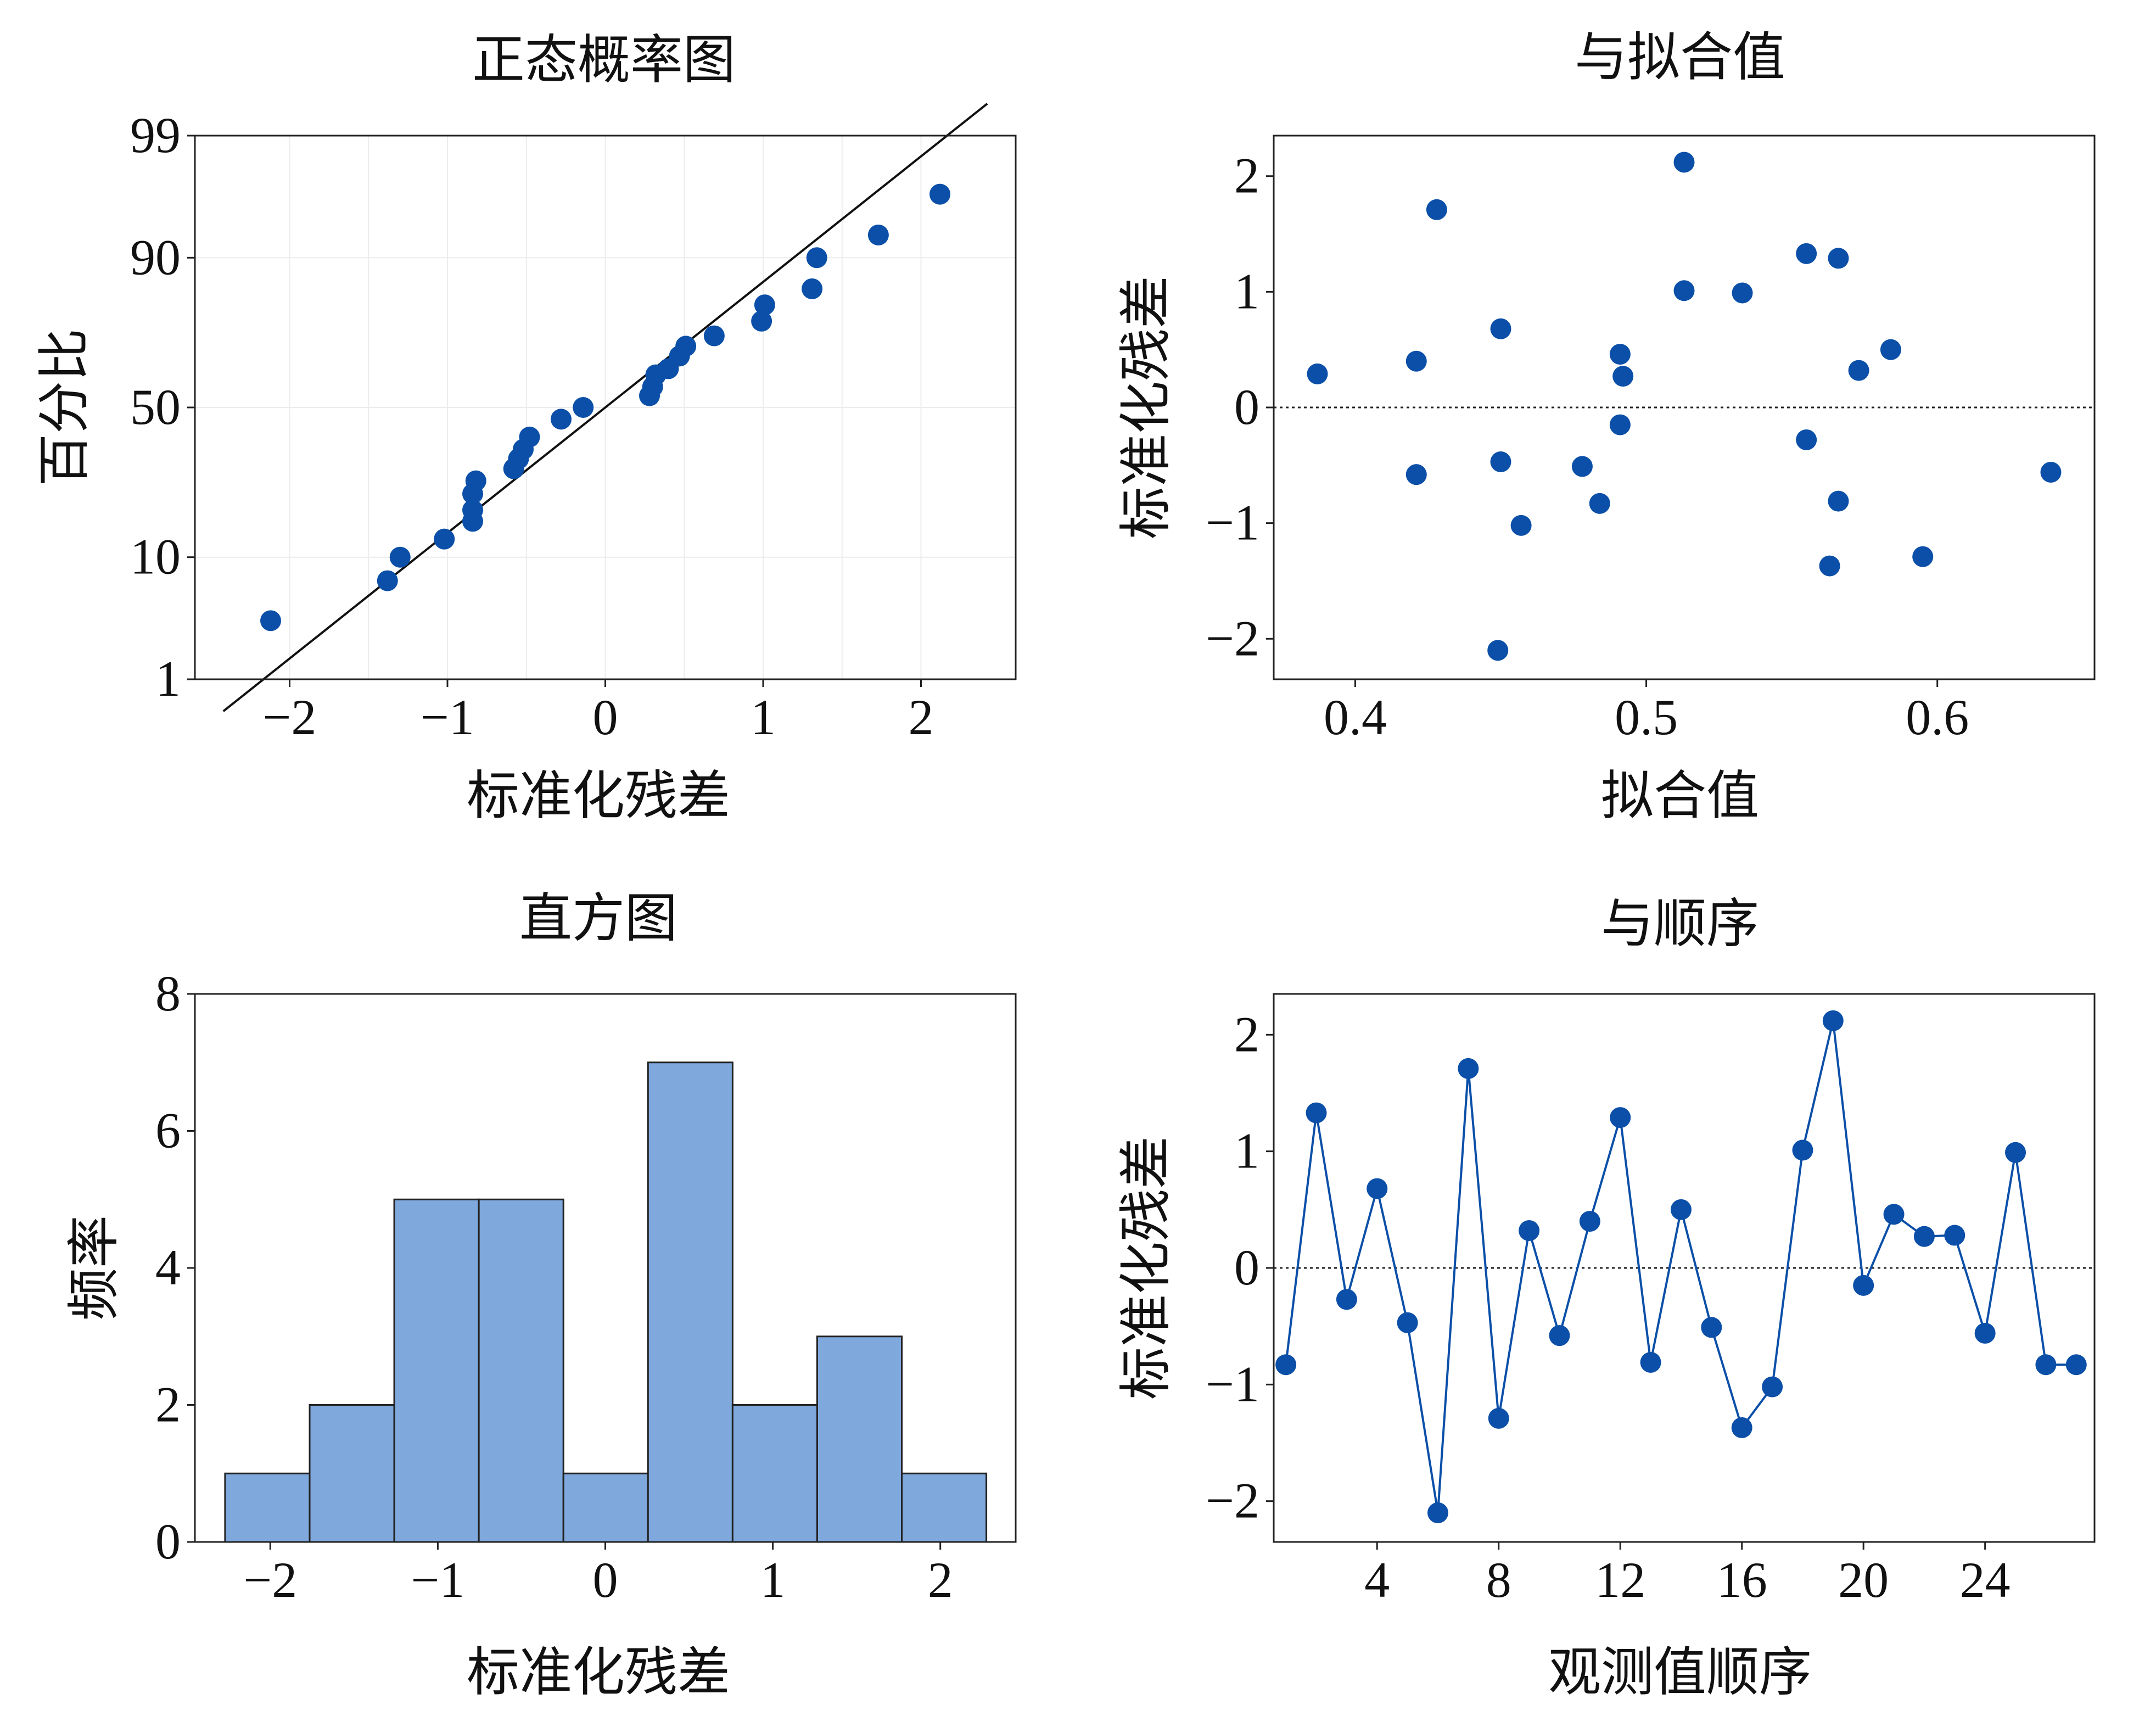 This screenshot has height=1727, width=2156. Describe the element at coordinates (1355, 717) in the screenshot. I see `versus-fits-xtick-label: 0.4` at that location.